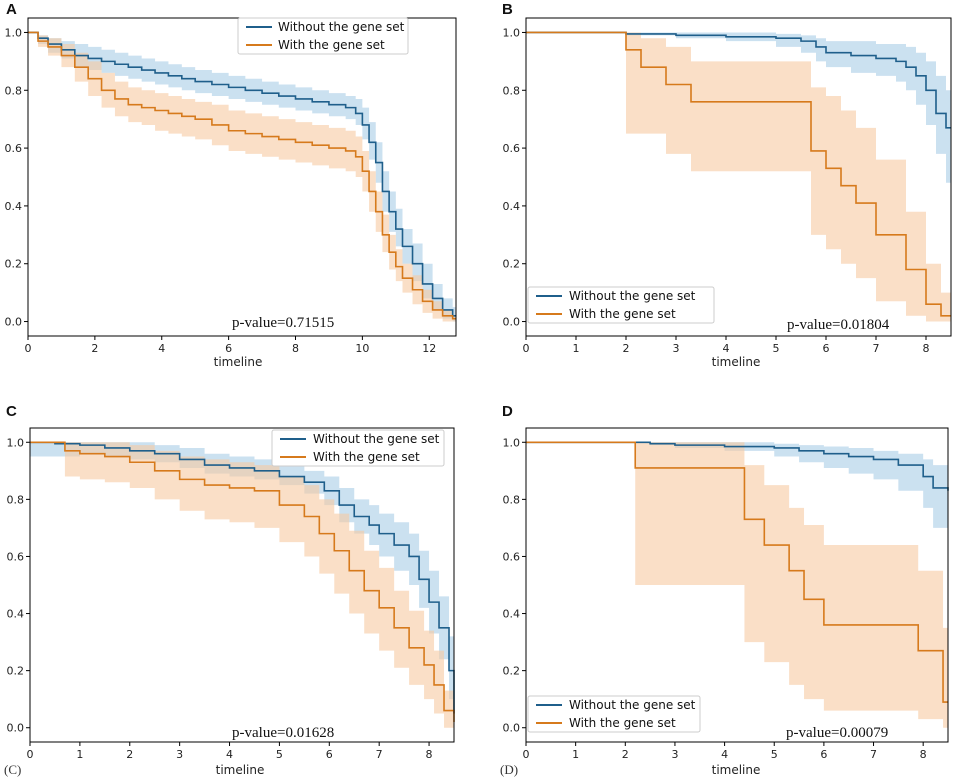 The width and height of the screenshot is (957, 777). I want to click on panel-d-legend: Without the gene set With the gene set, so click(614, 714).